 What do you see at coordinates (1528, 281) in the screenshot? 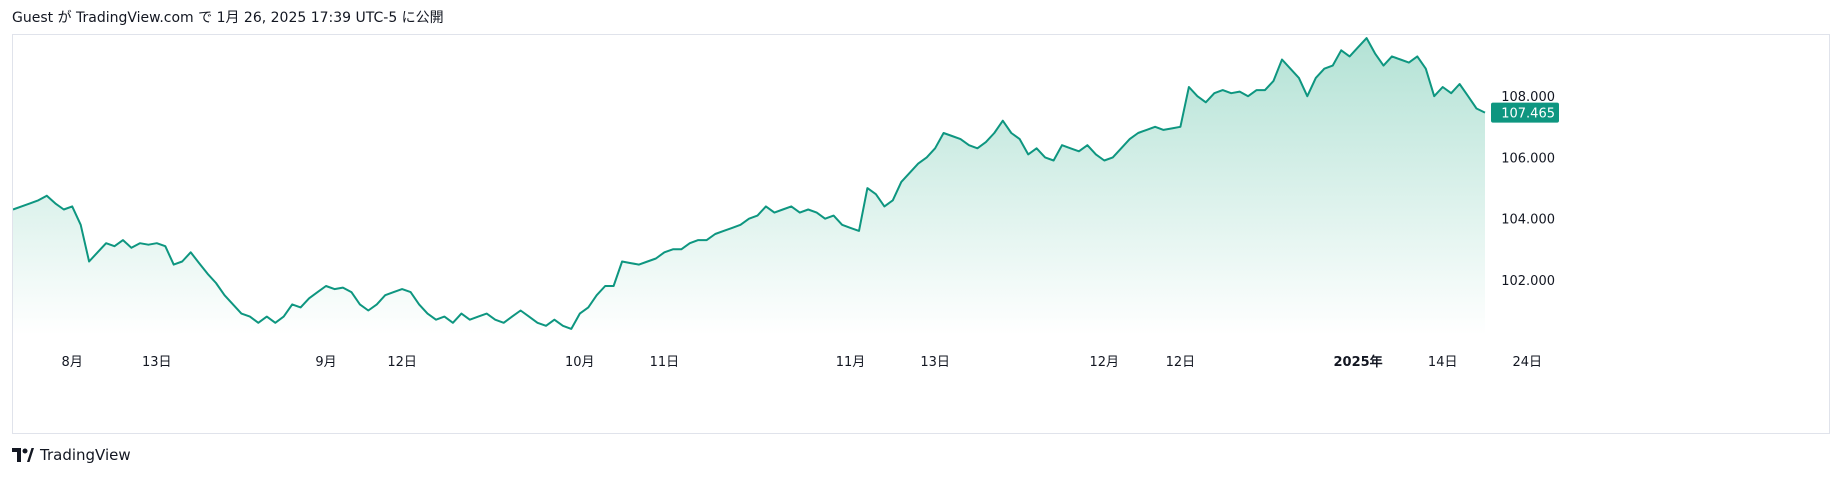
I see `y-axis-tick-label: 102.000` at bounding box center [1528, 281].